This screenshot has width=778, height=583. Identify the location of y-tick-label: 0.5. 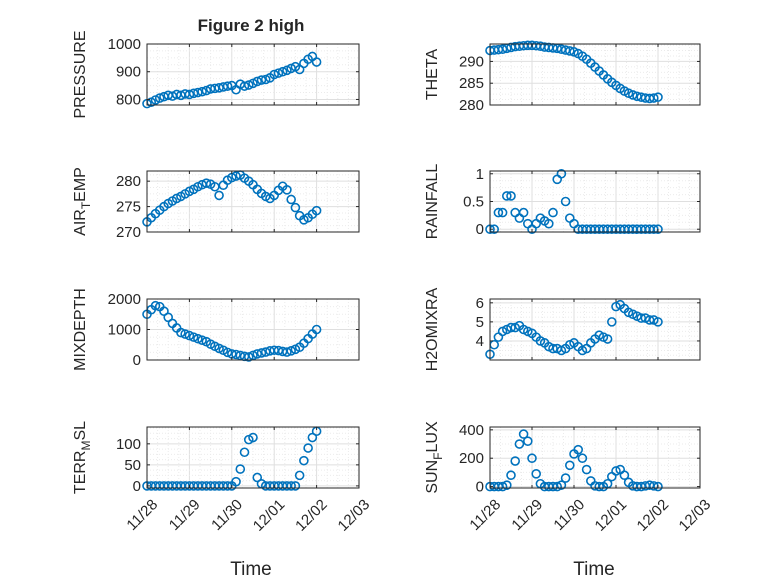
(473, 202).